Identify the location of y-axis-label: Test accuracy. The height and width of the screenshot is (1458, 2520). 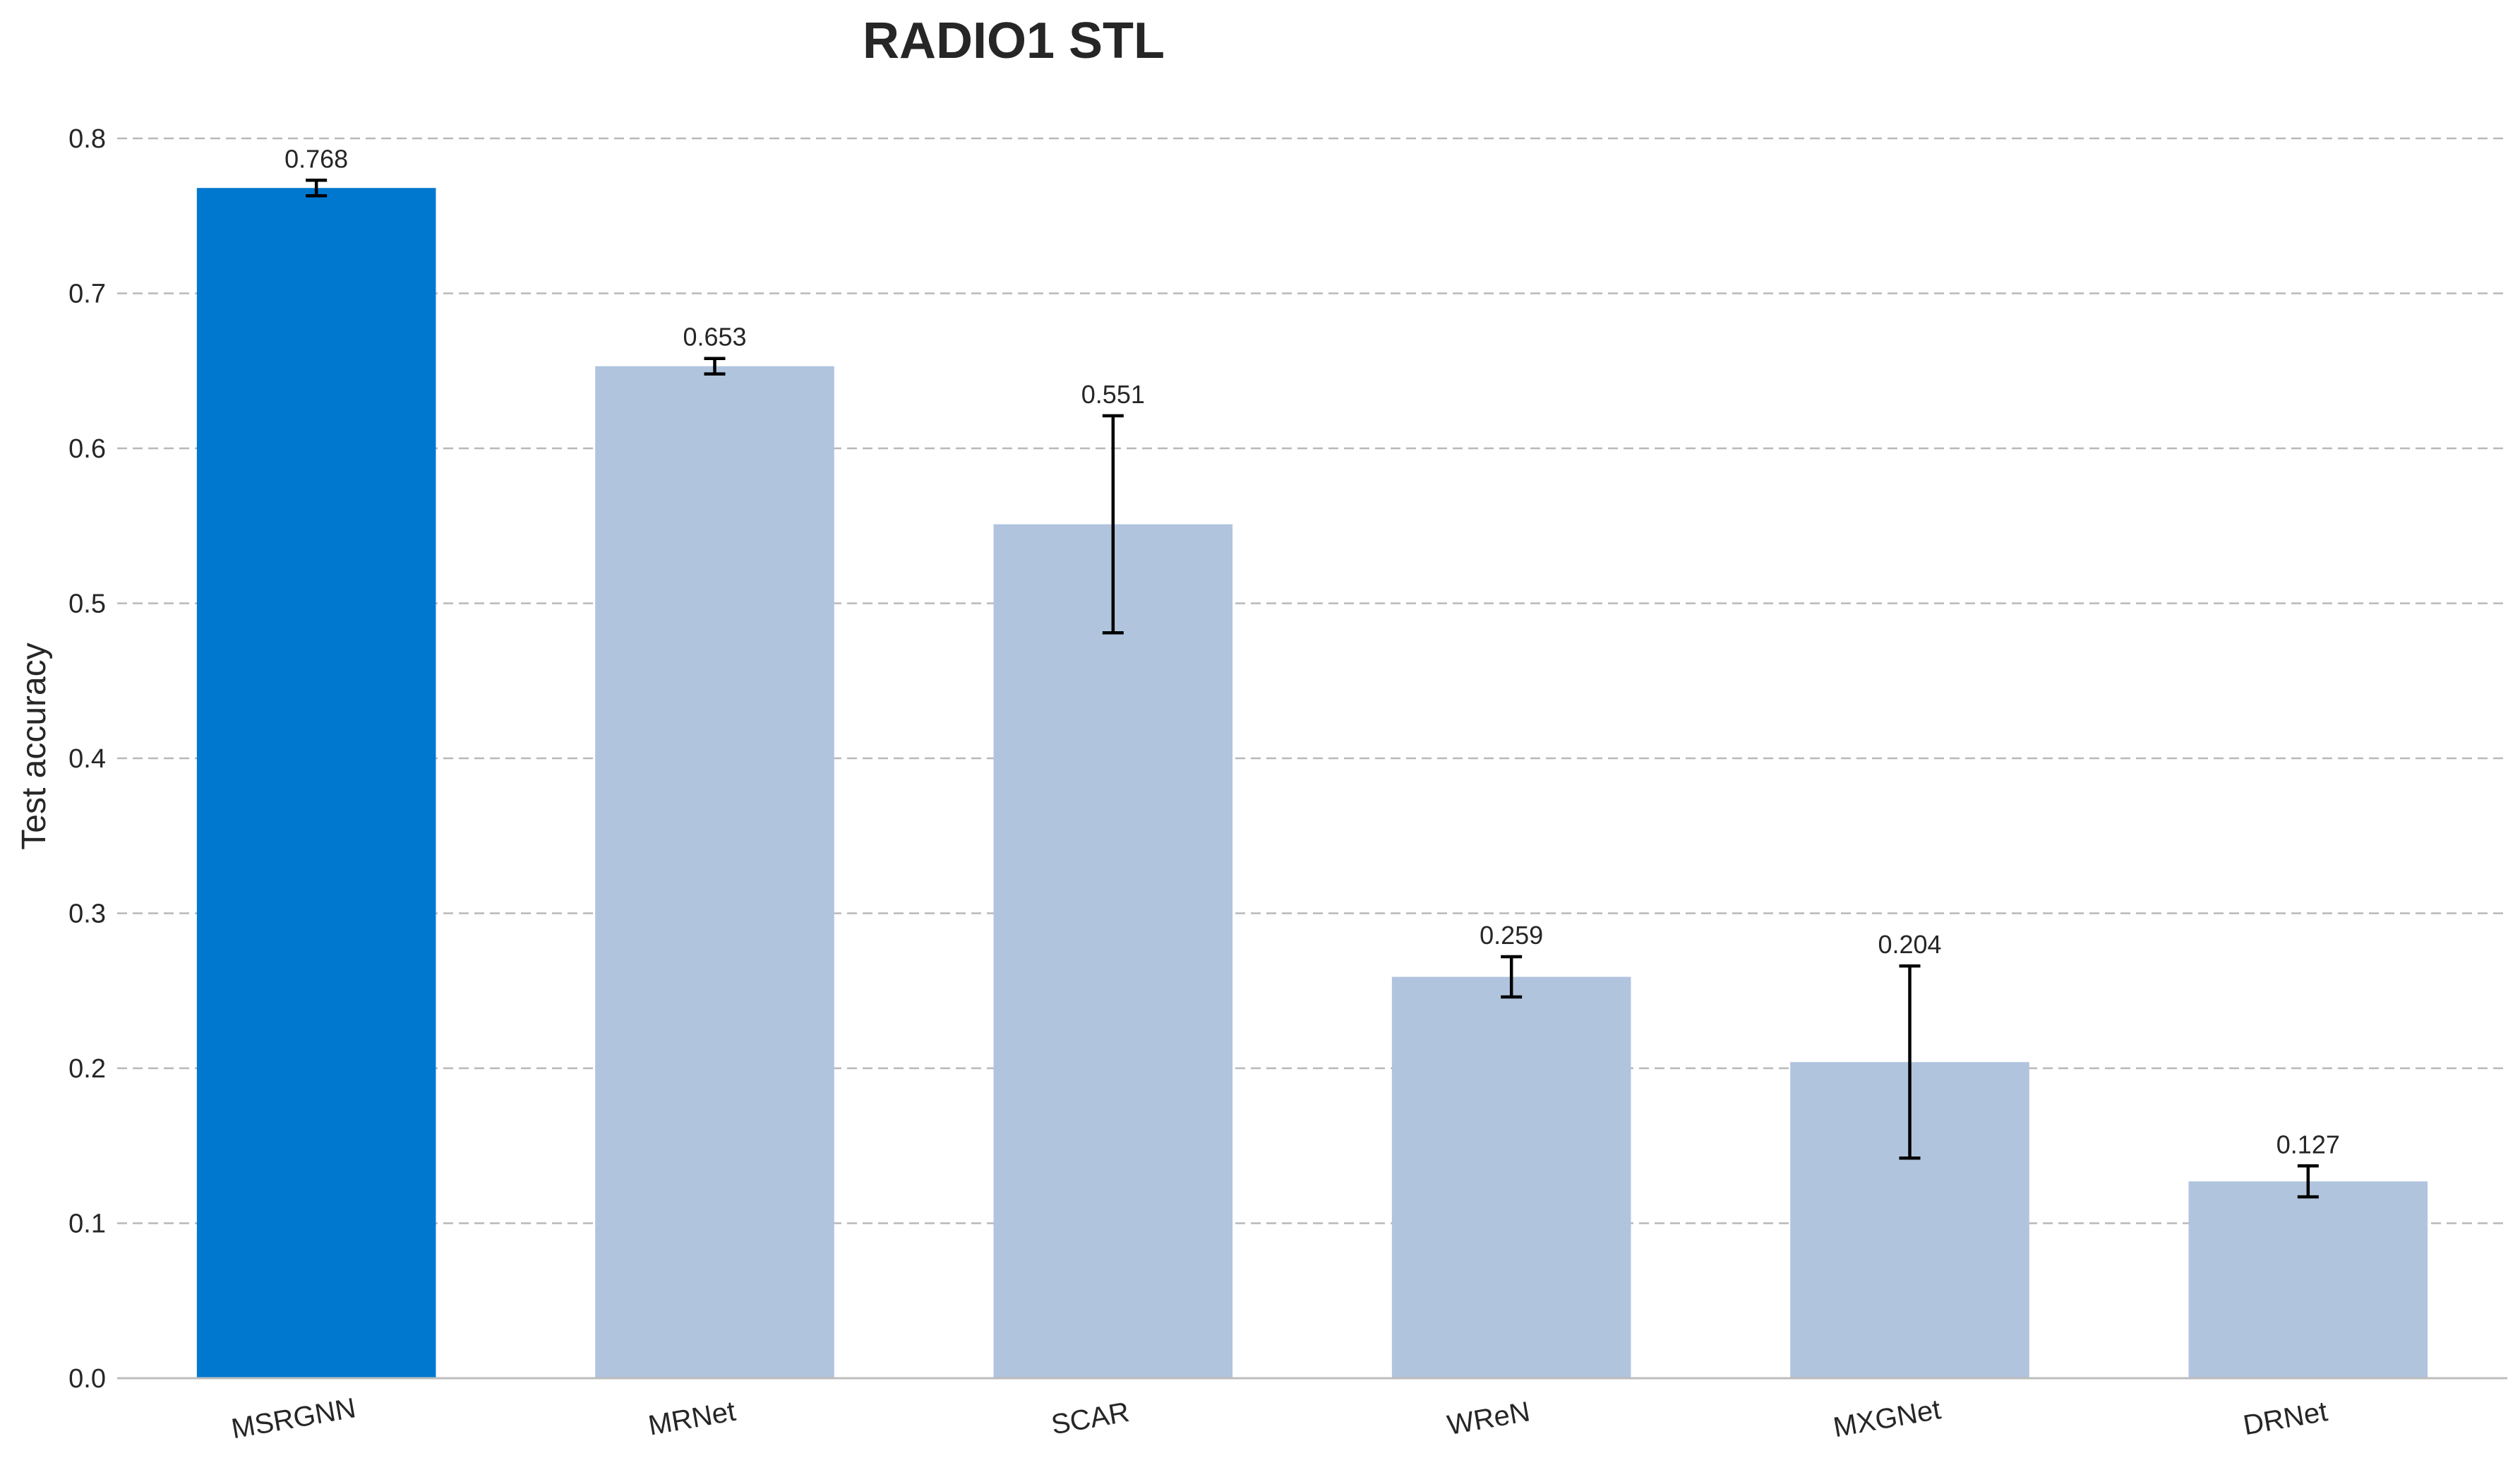
(34, 746).